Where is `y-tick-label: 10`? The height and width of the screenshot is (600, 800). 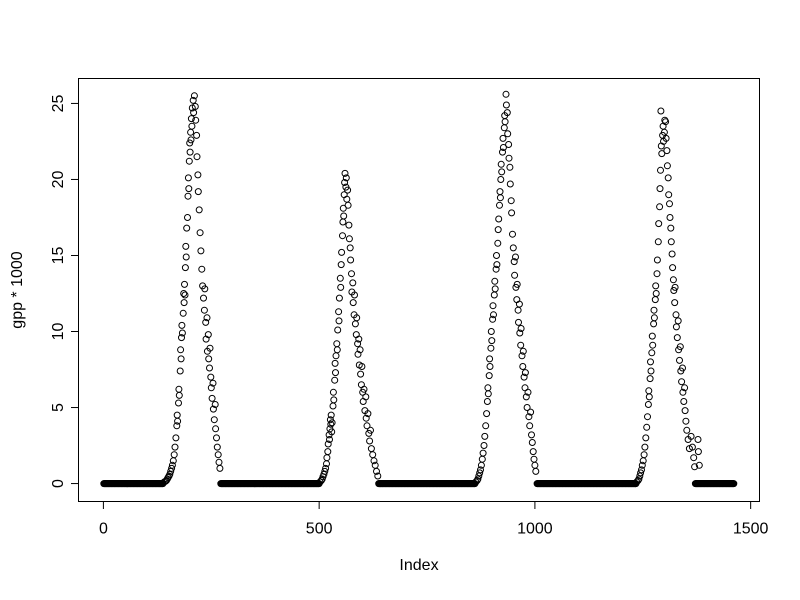
y-tick-label: 10 is located at coordinates (58, 332).